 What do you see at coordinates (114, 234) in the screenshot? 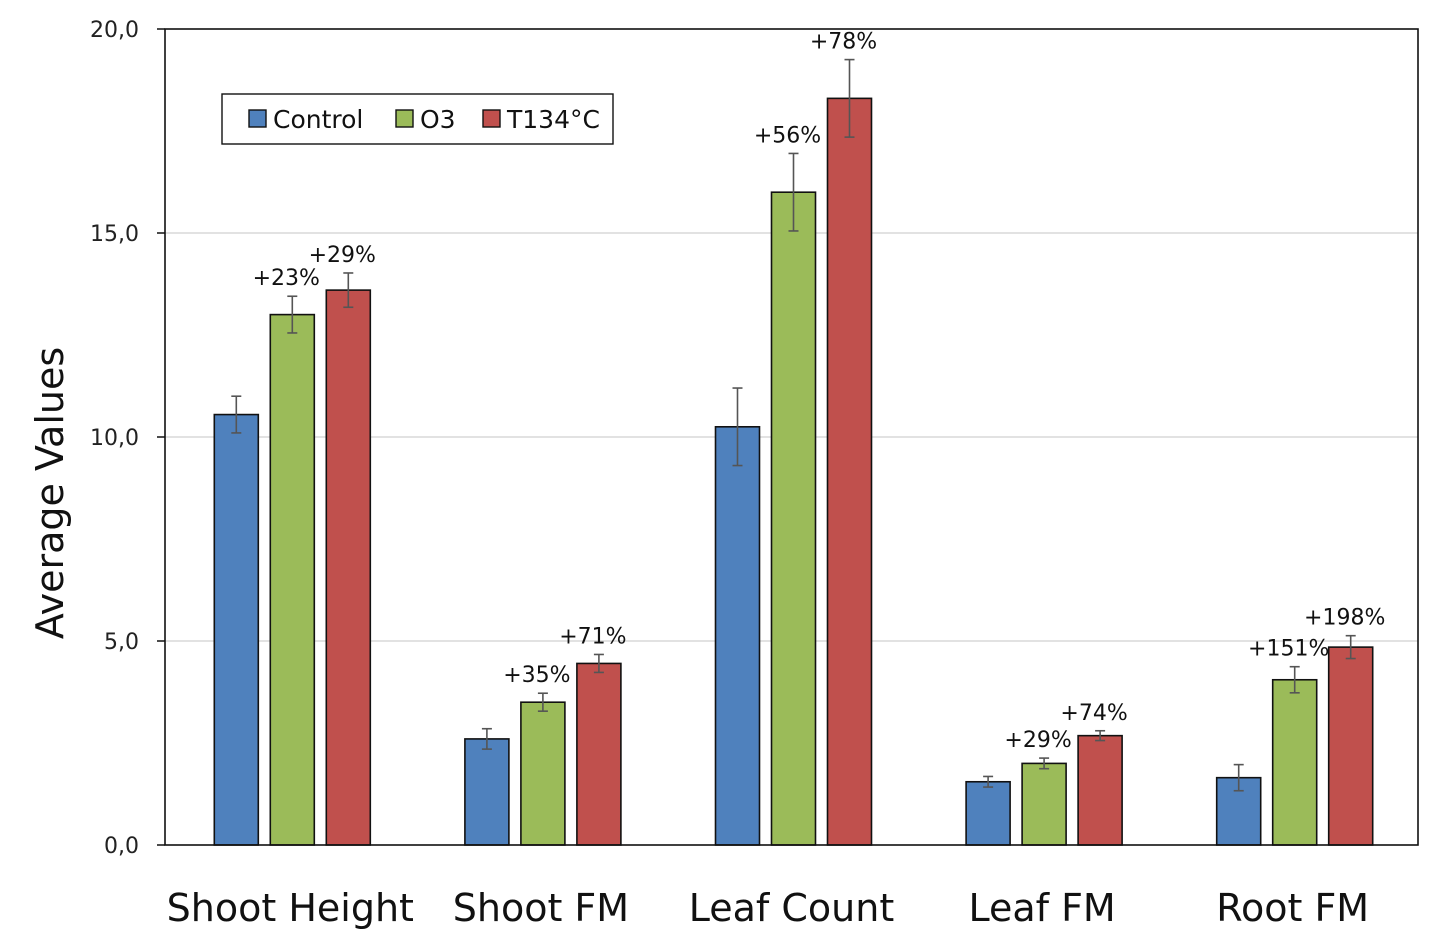
I see `y-tick-label: 15,0` at bounding box center [114, 234].